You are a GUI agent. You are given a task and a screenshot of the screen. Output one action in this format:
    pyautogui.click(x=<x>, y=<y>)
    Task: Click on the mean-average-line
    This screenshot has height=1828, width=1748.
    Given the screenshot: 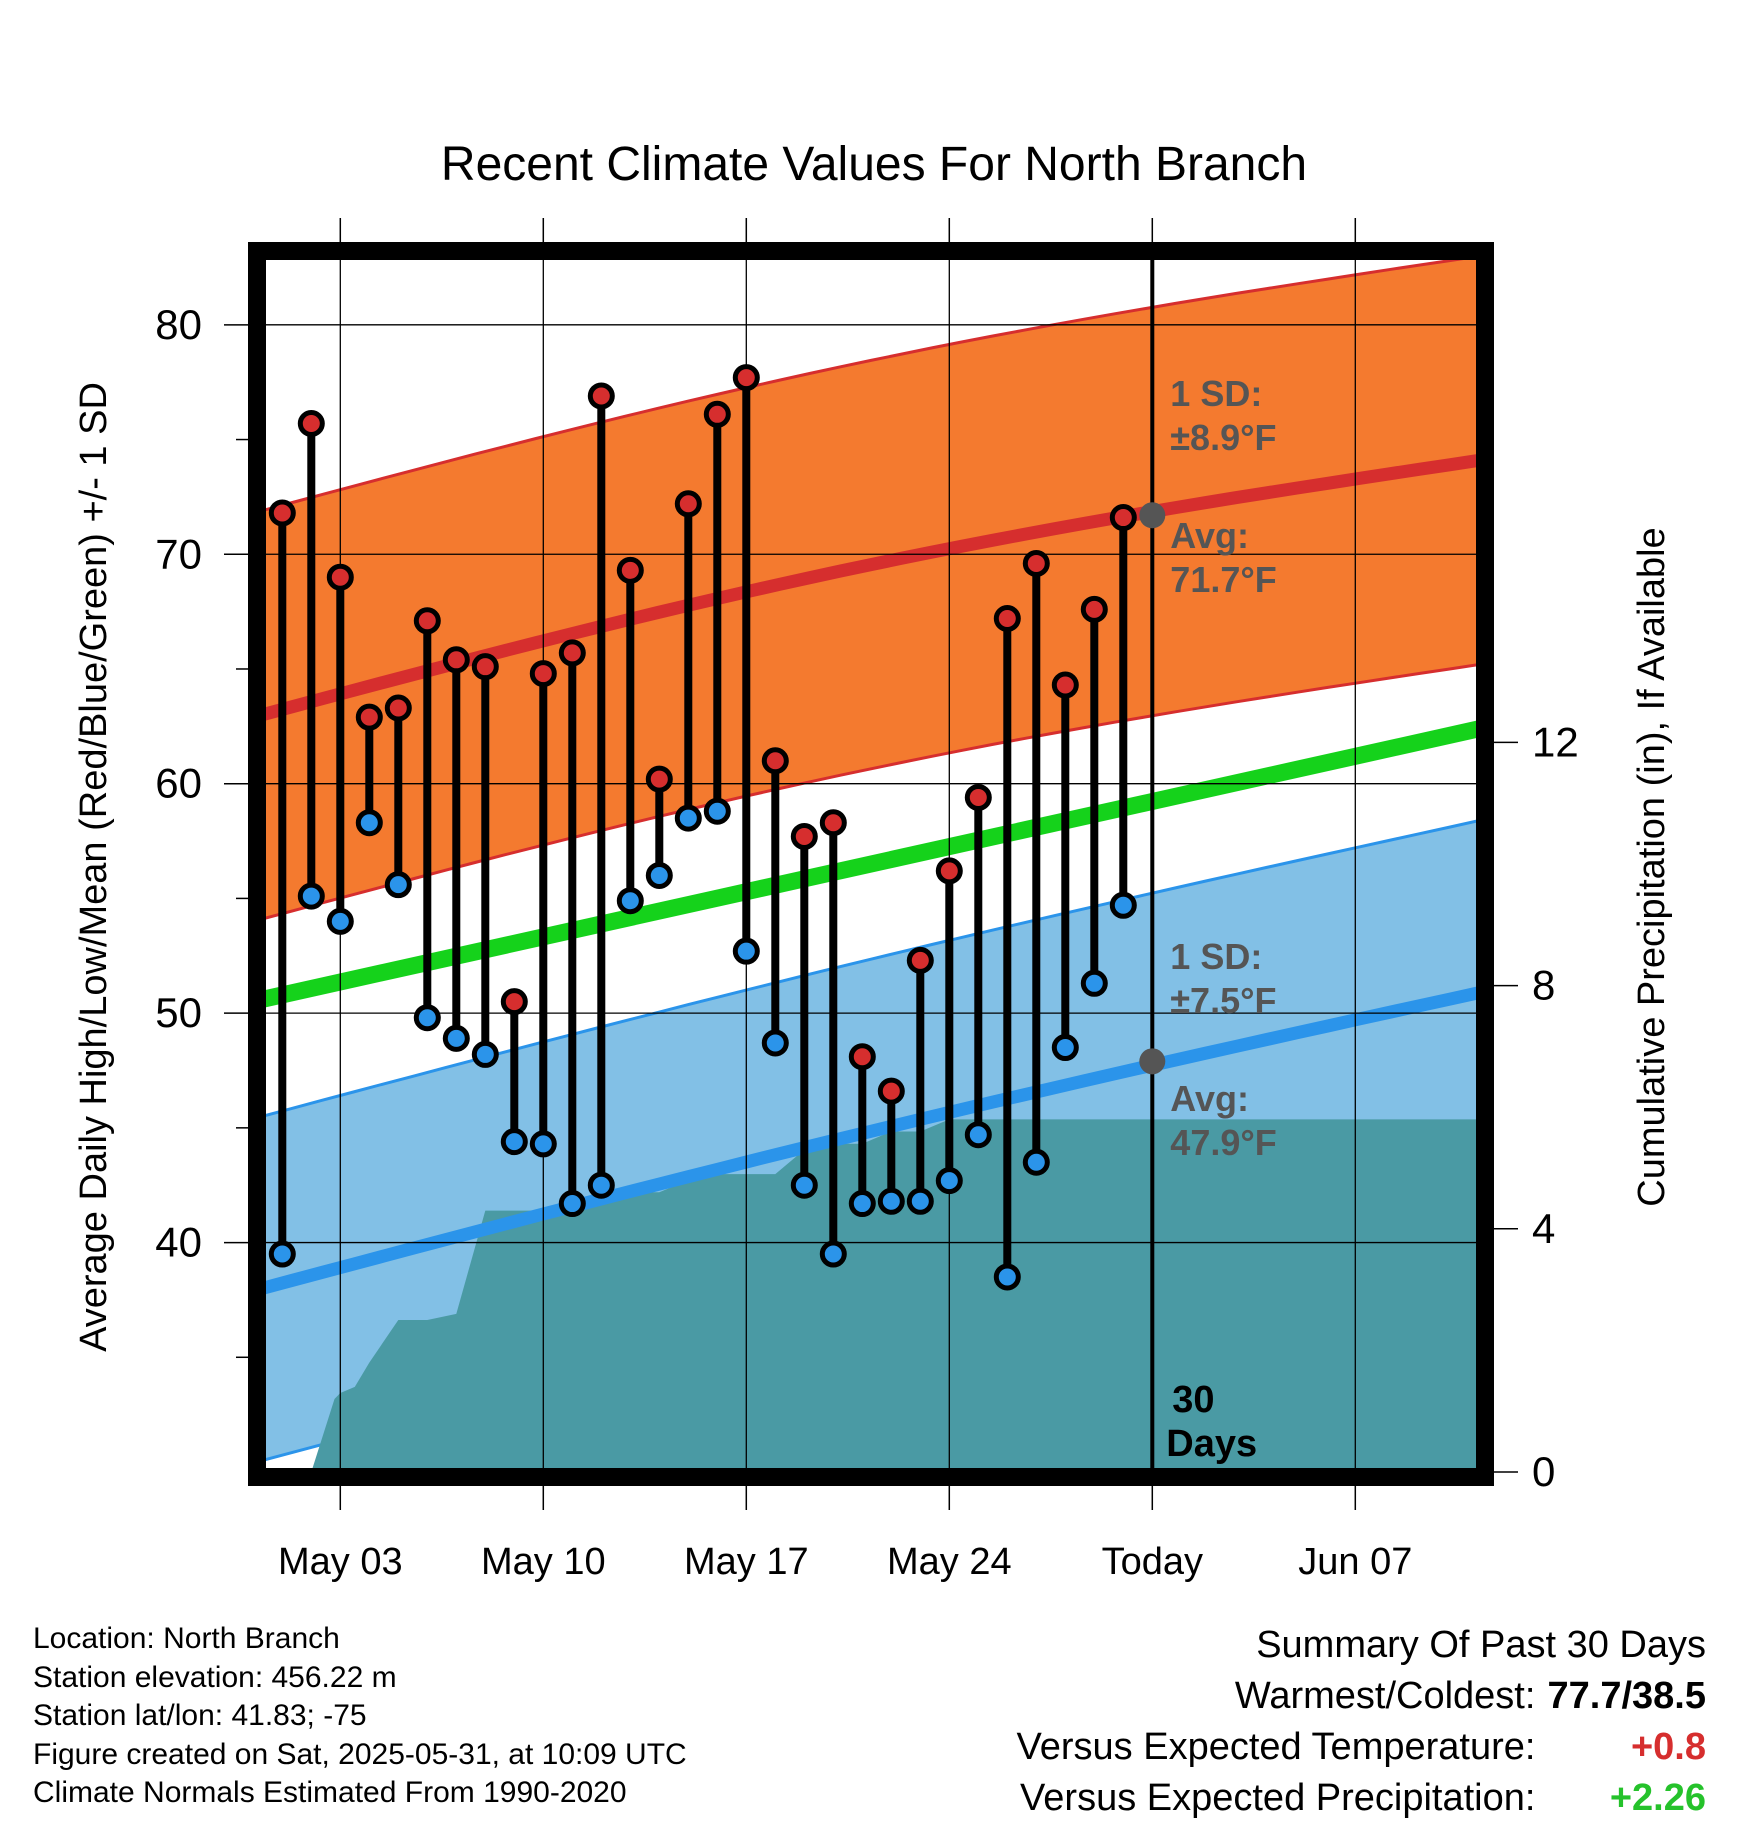 What is the action you would take?
    pyautogui.click(x=871, y=864)
    